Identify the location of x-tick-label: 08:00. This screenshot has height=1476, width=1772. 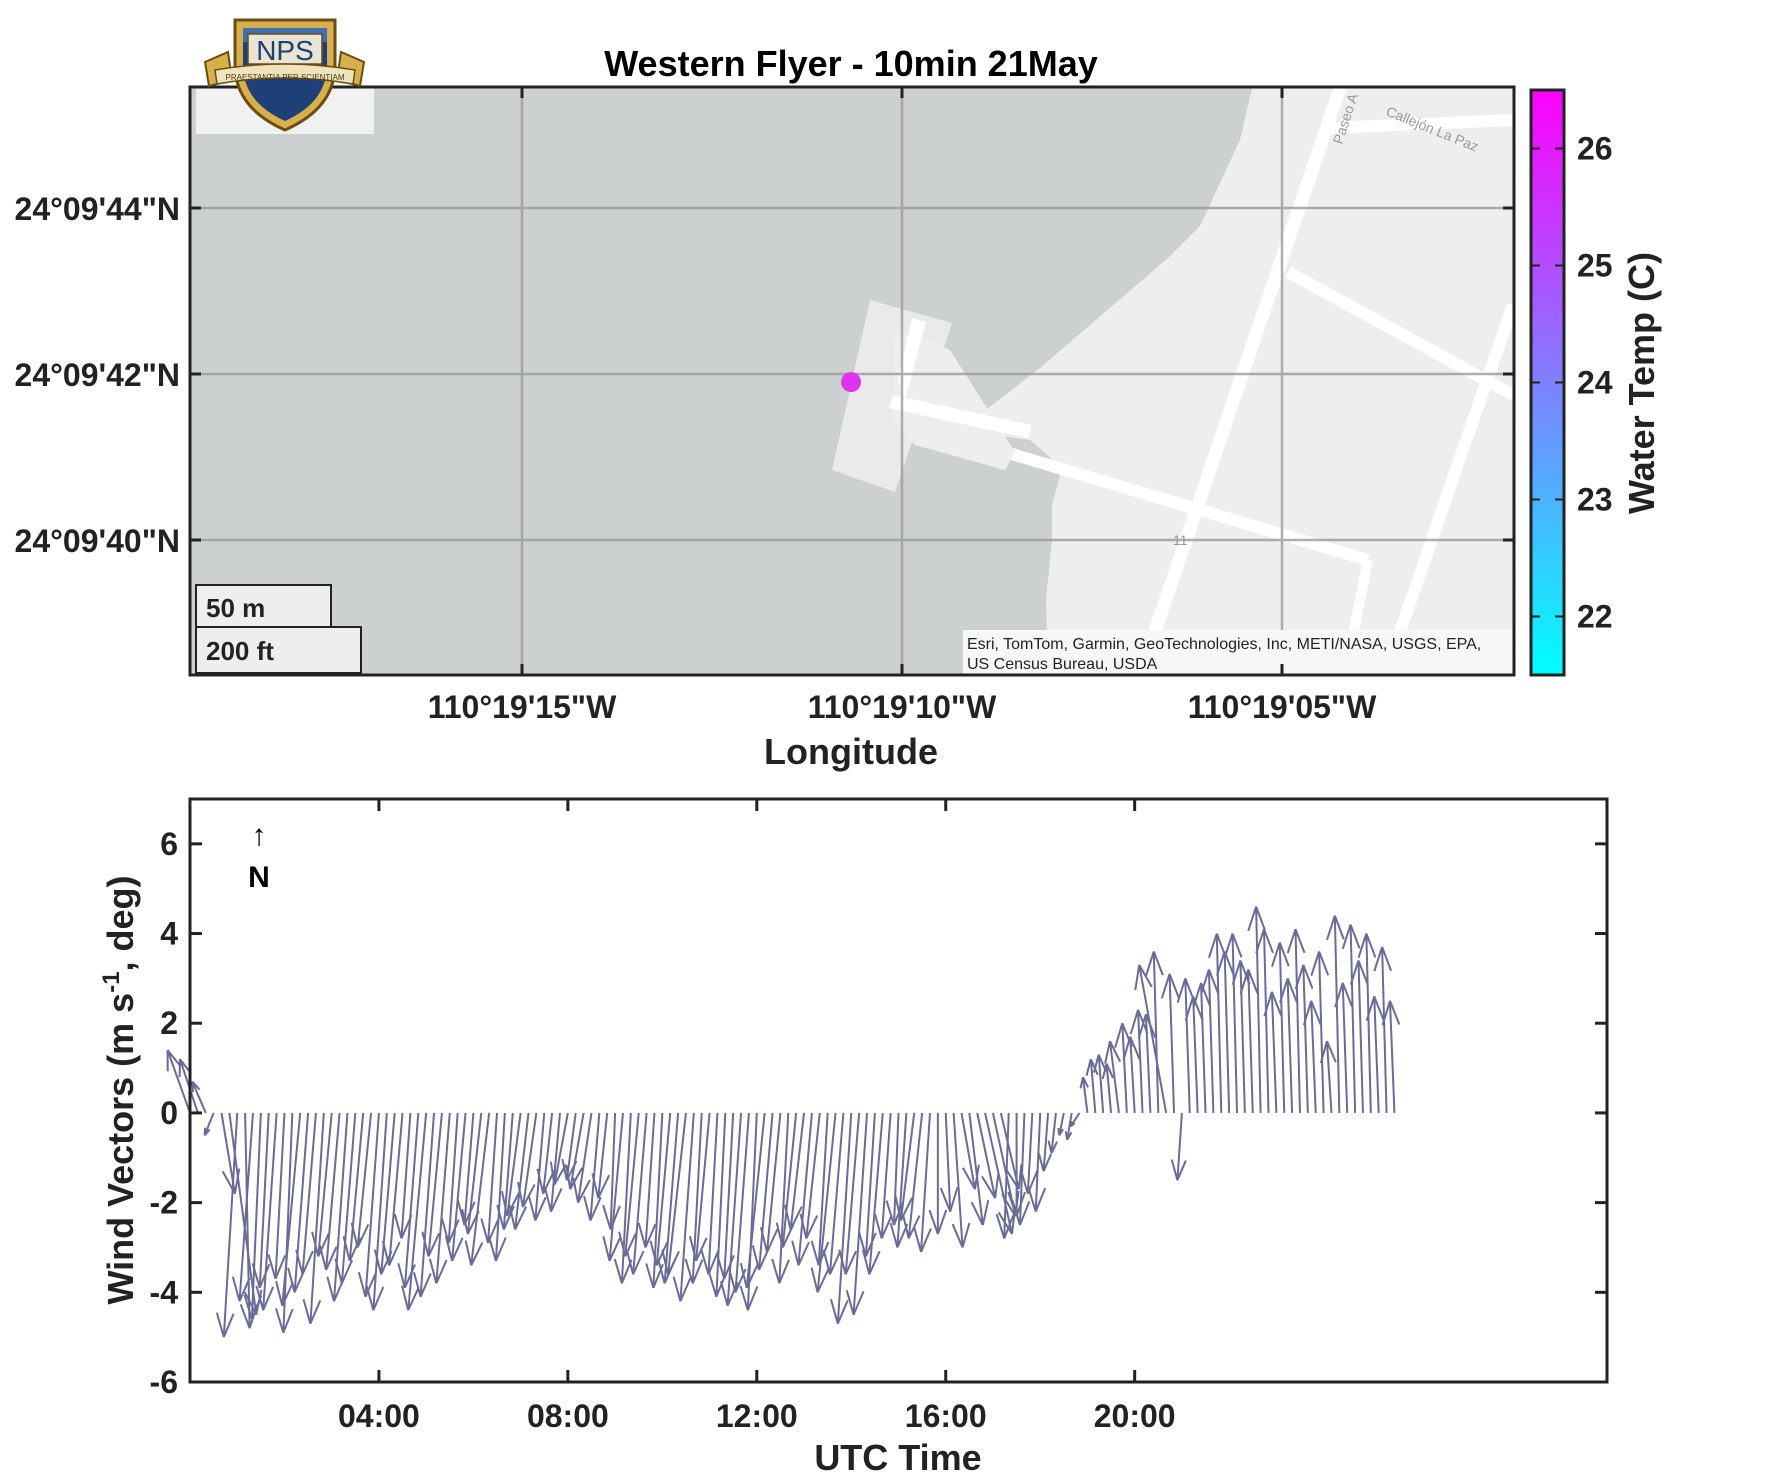
(568, 1416).